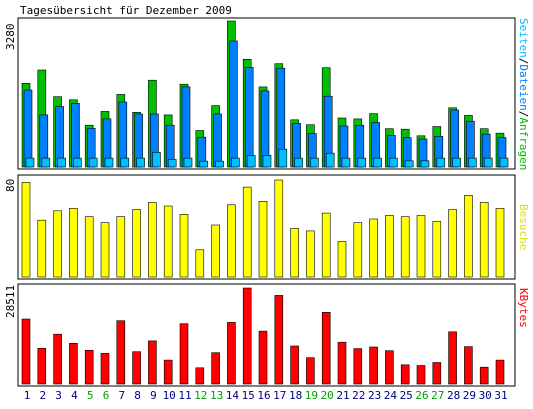  I want to click on x-tick-label-day-13: 13, so click(216, 395).